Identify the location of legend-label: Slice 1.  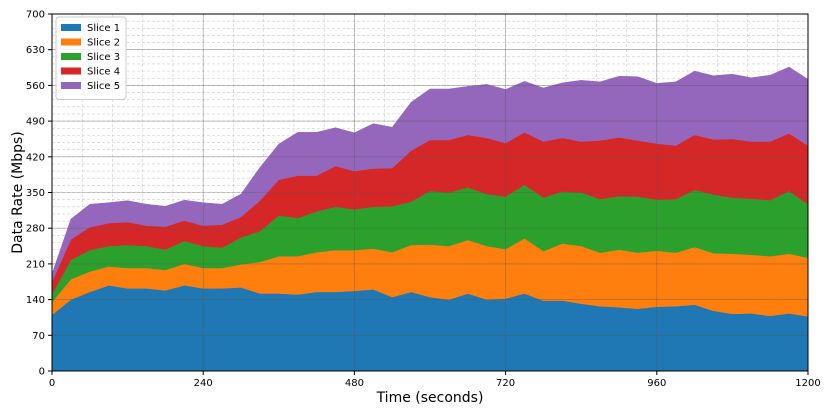
(103, 28).